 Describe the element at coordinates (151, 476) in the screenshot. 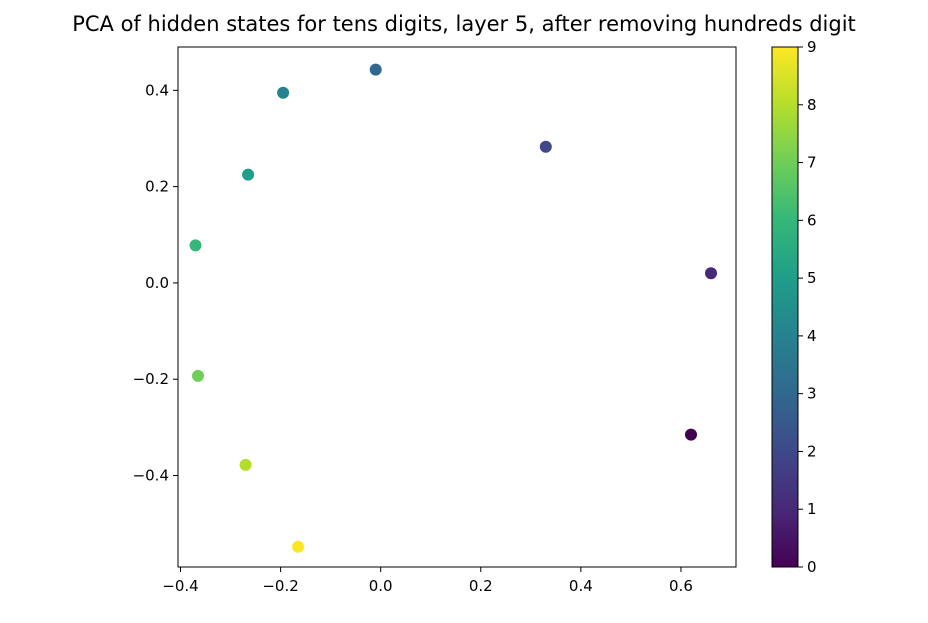

I see `y-tick-label: −0.4` at that location.